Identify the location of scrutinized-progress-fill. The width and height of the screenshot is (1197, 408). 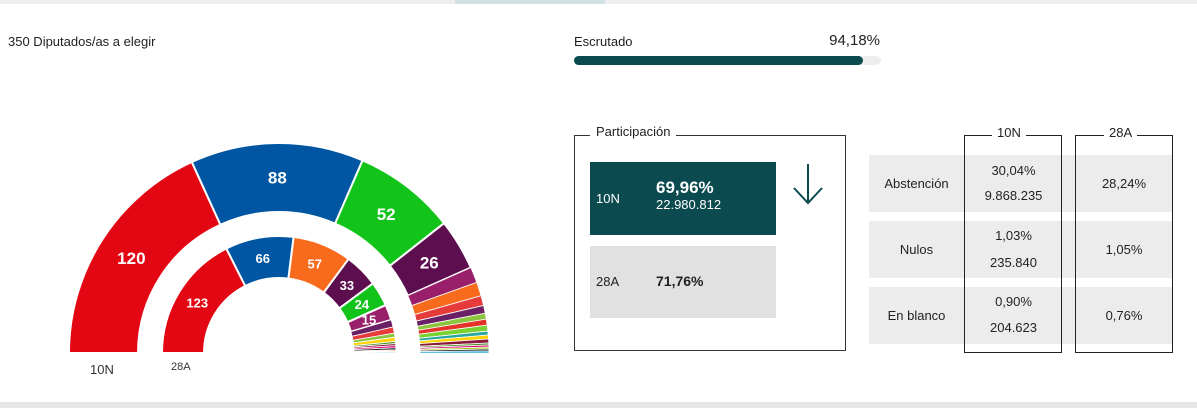
(719, 60).